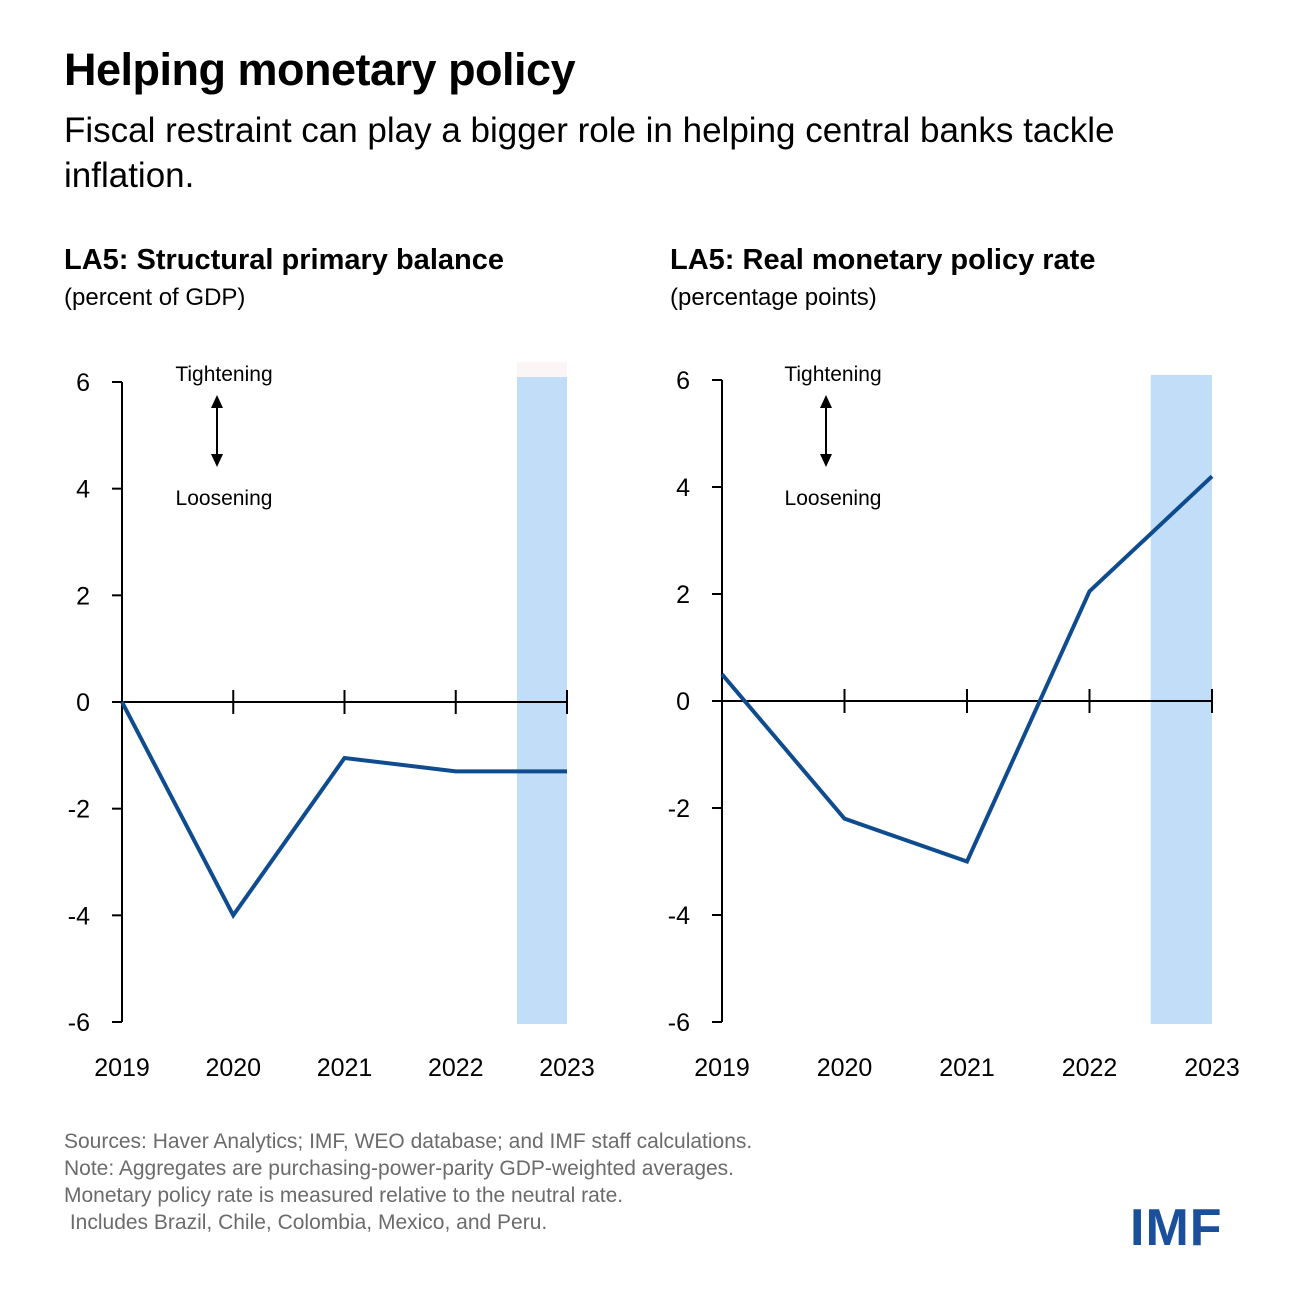 The image size is (1300, 1300). I want to click on left-panel-unit: (percent of GDP), so click(155, 297).